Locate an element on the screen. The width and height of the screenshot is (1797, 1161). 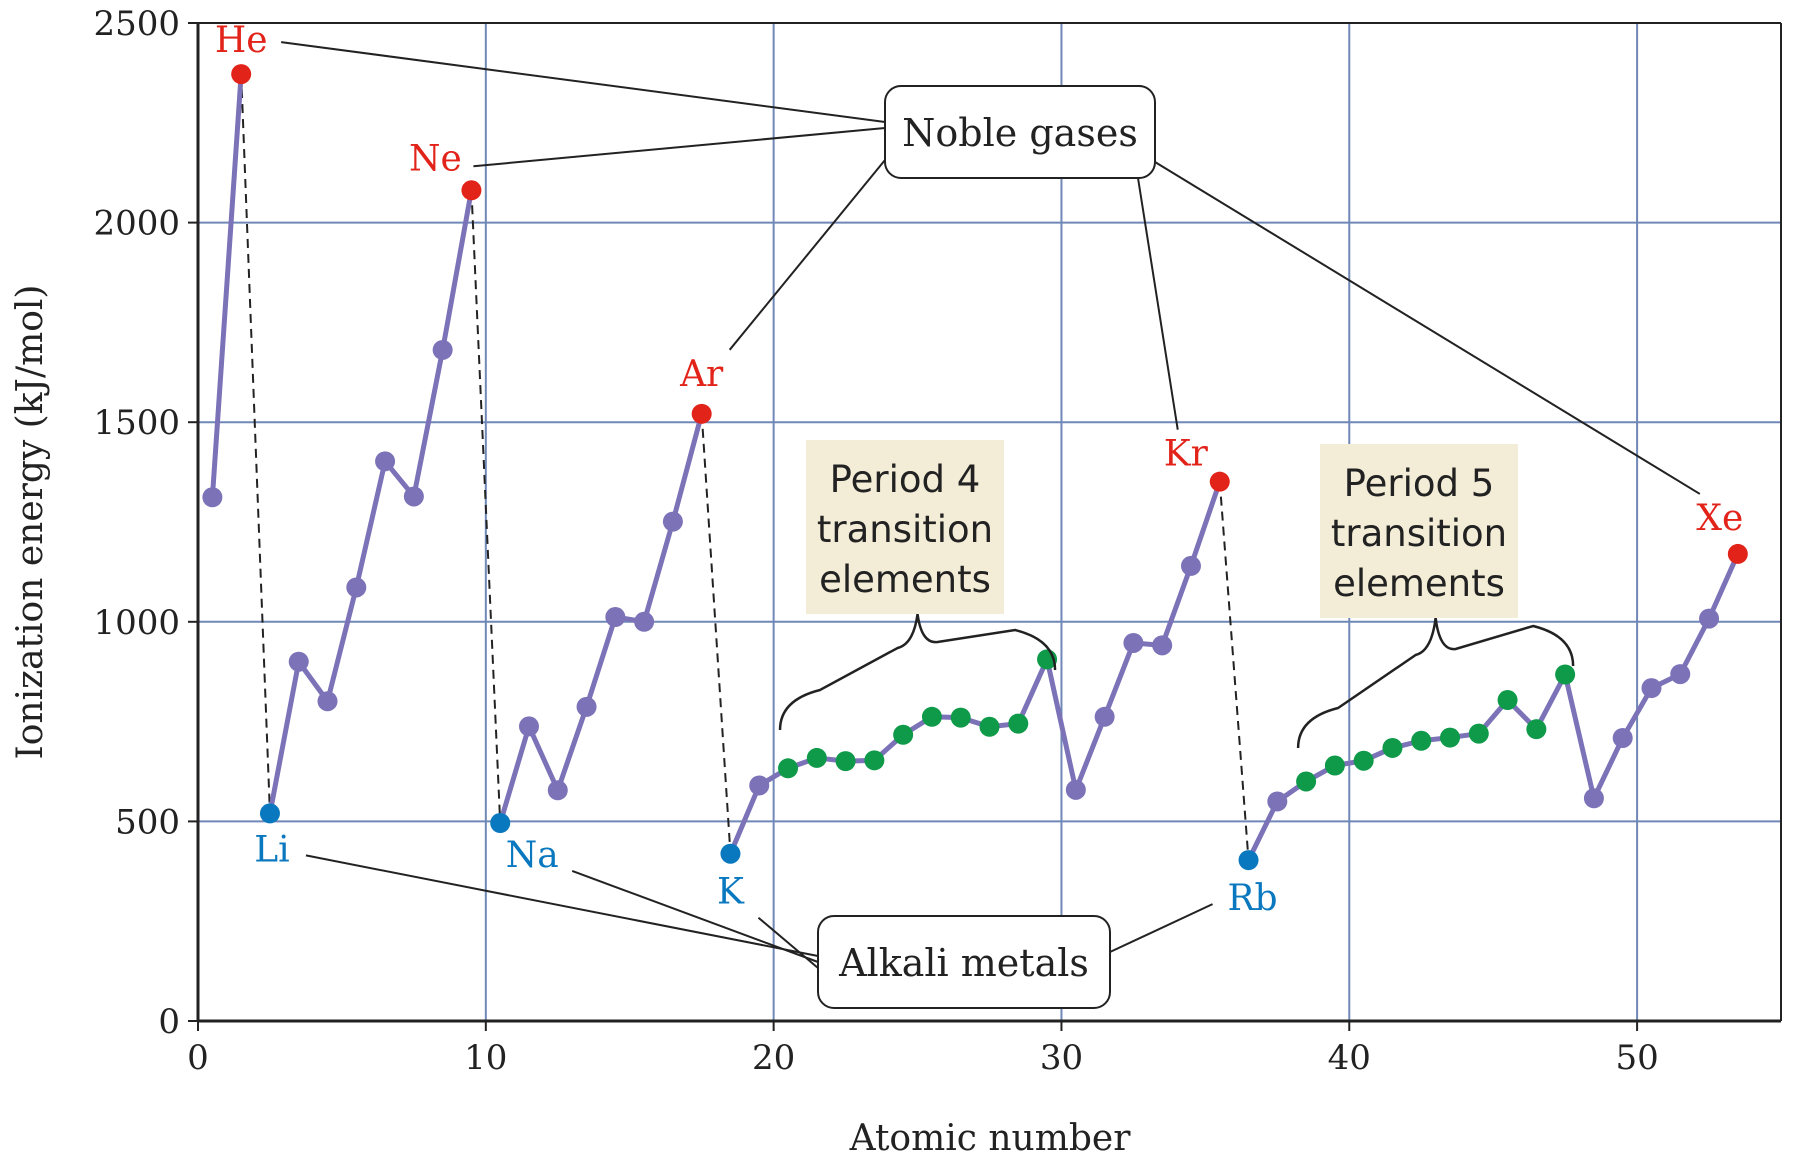
period5-callout: Period 5 transition elements is located at coordinates (1419, 531).